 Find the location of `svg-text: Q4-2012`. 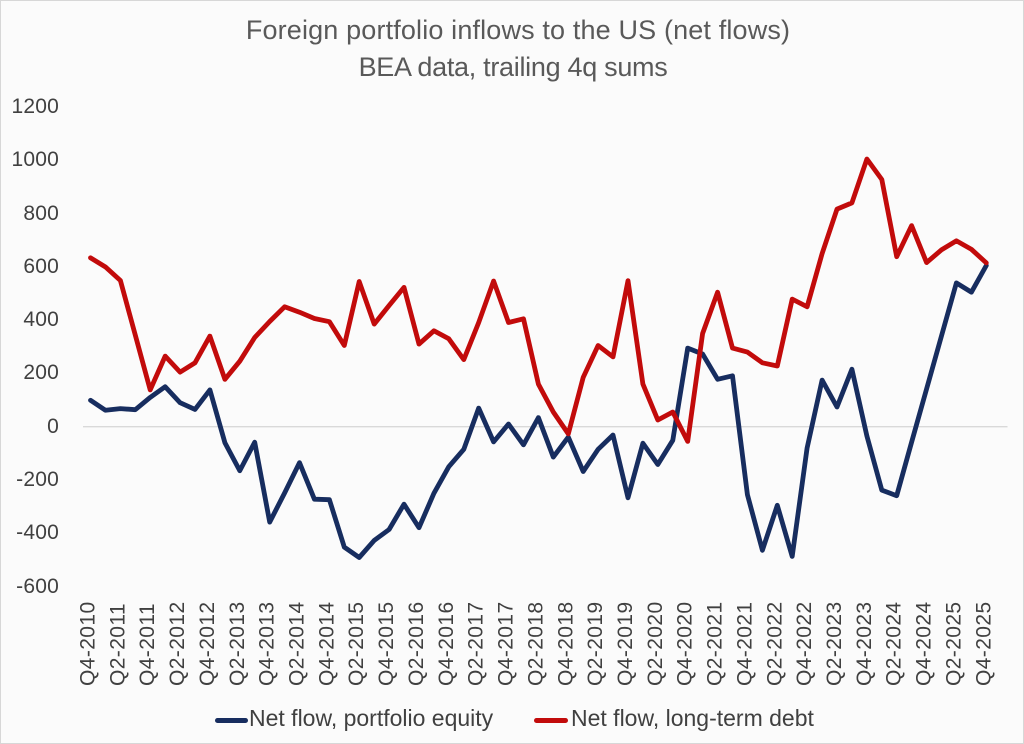

svg-text: Q4-2012 is located at coordinates (207, 643).